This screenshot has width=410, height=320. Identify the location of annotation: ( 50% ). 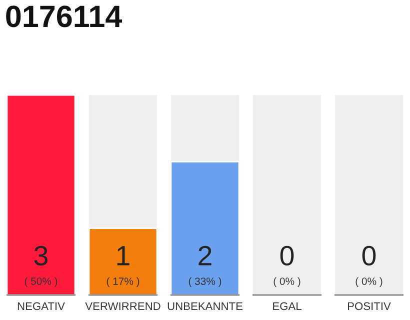
(41, 282).